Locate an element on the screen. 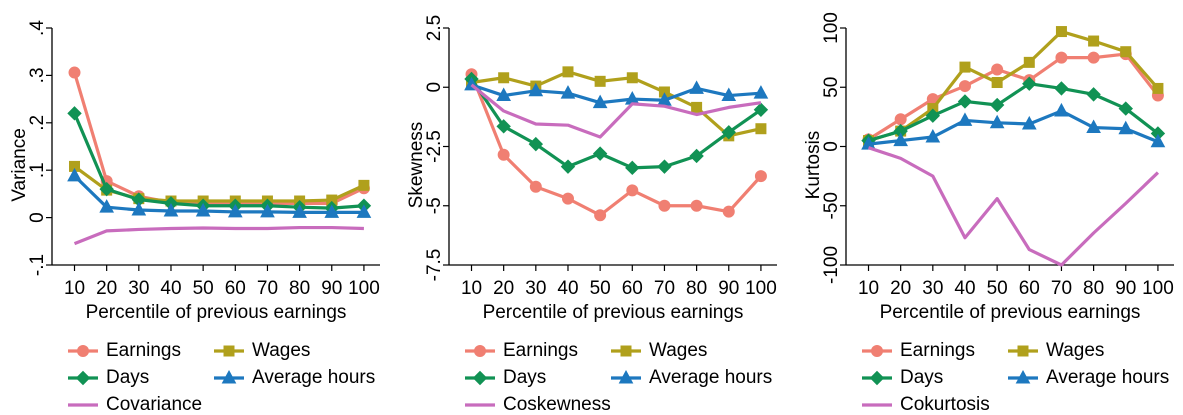  y-tick-label: .2 is located at coordinates (37, 123).